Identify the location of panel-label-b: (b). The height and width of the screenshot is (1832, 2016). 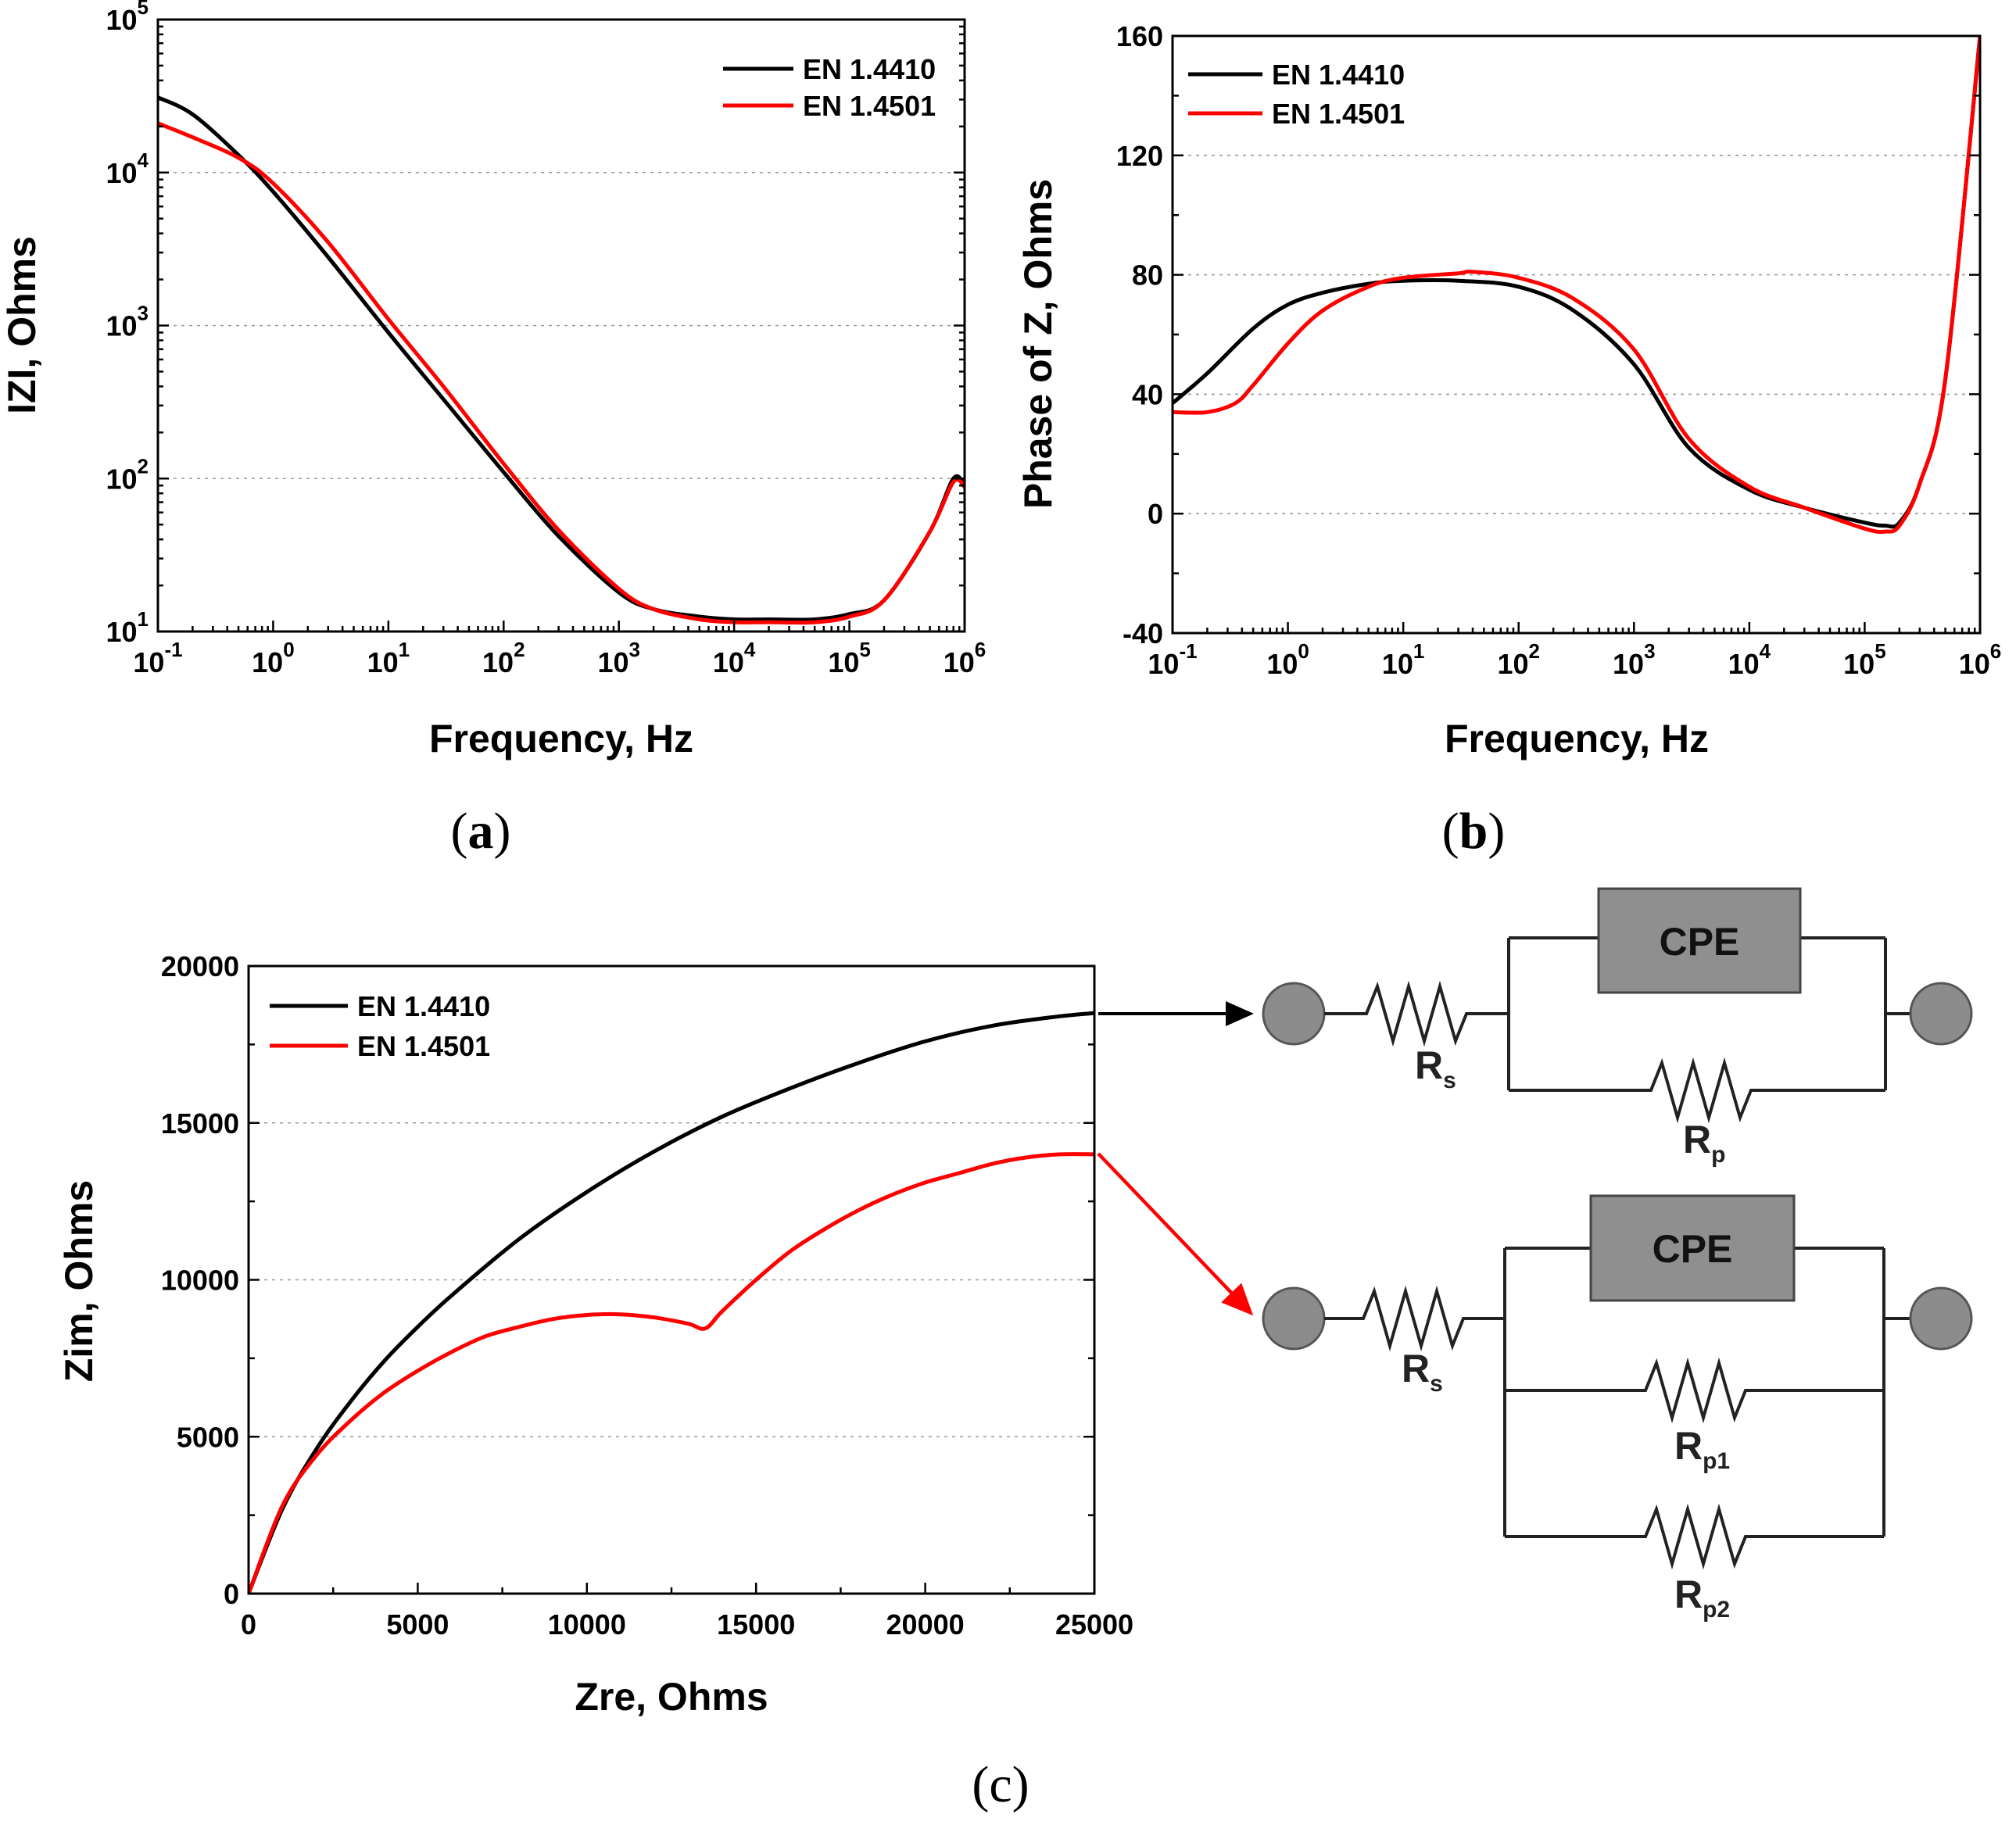
(1474, 831).